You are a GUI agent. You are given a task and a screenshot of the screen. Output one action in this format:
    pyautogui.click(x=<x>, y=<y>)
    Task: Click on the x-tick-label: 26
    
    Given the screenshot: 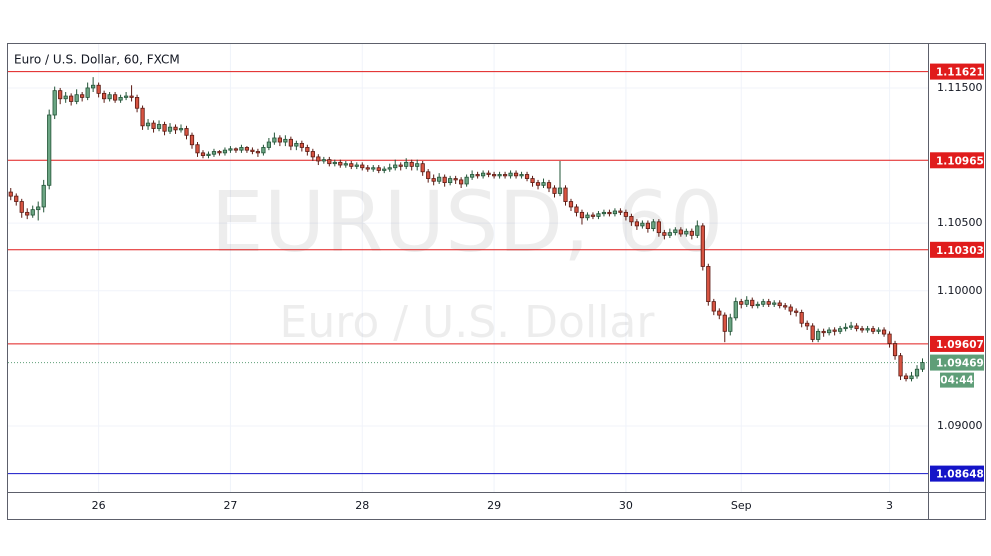 What is the action you would take?
    pyautogui.click(x=99, y=505)
    